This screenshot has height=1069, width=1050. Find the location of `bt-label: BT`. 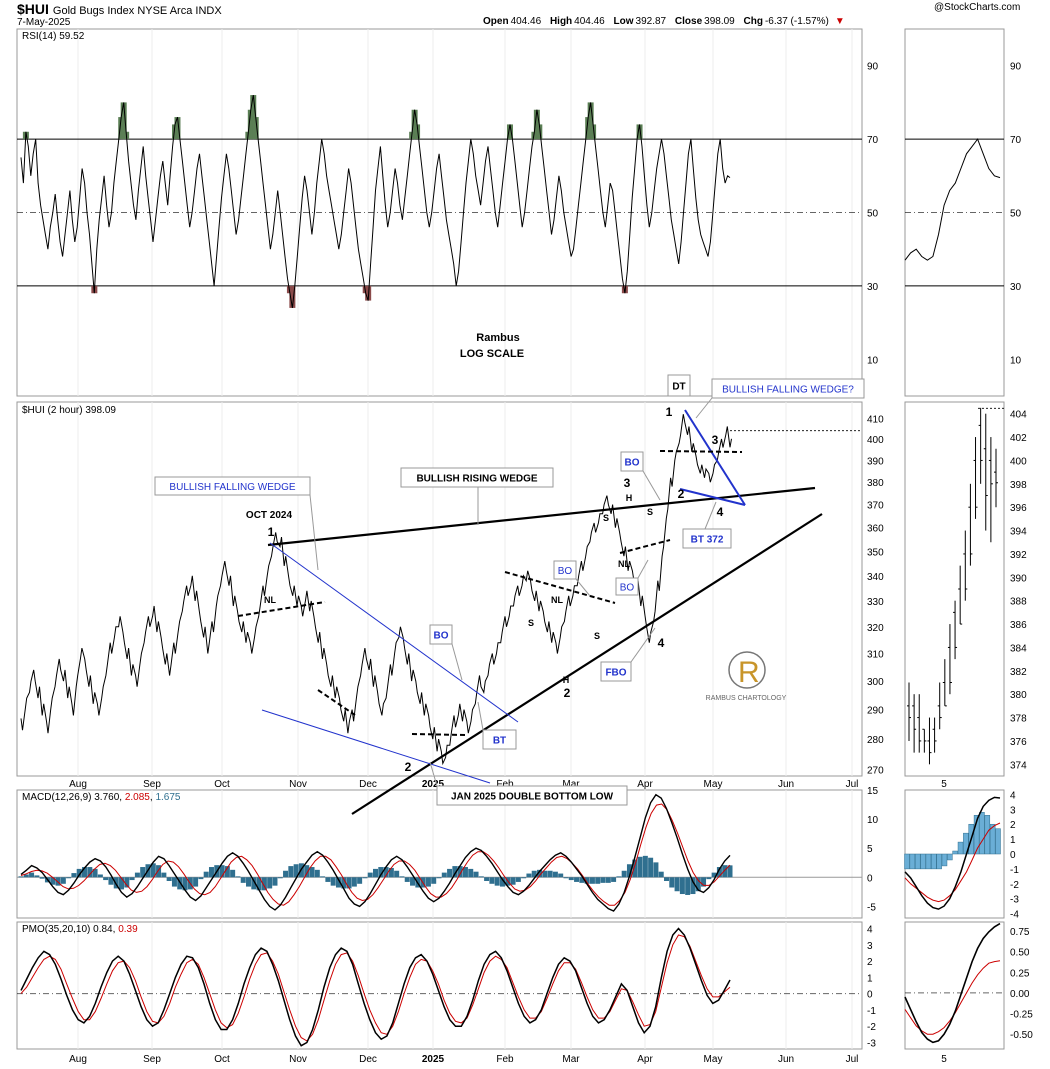

bt-label: BT is located at coordinates (499, 741).